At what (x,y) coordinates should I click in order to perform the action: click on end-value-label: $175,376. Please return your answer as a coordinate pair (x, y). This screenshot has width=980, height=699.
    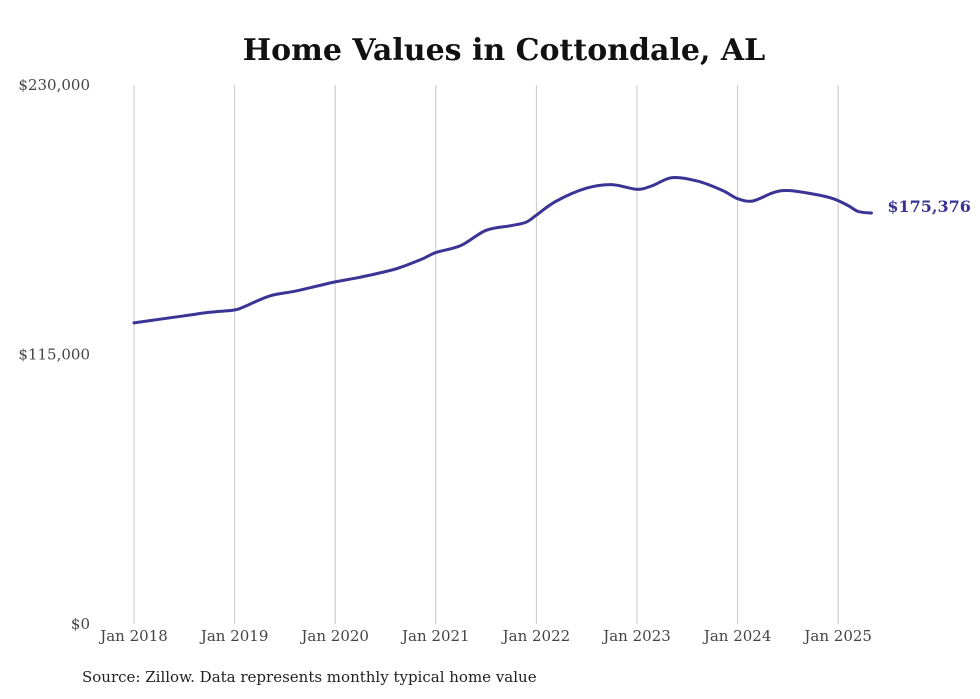
    Looking at the image, I should click on (929, 206).